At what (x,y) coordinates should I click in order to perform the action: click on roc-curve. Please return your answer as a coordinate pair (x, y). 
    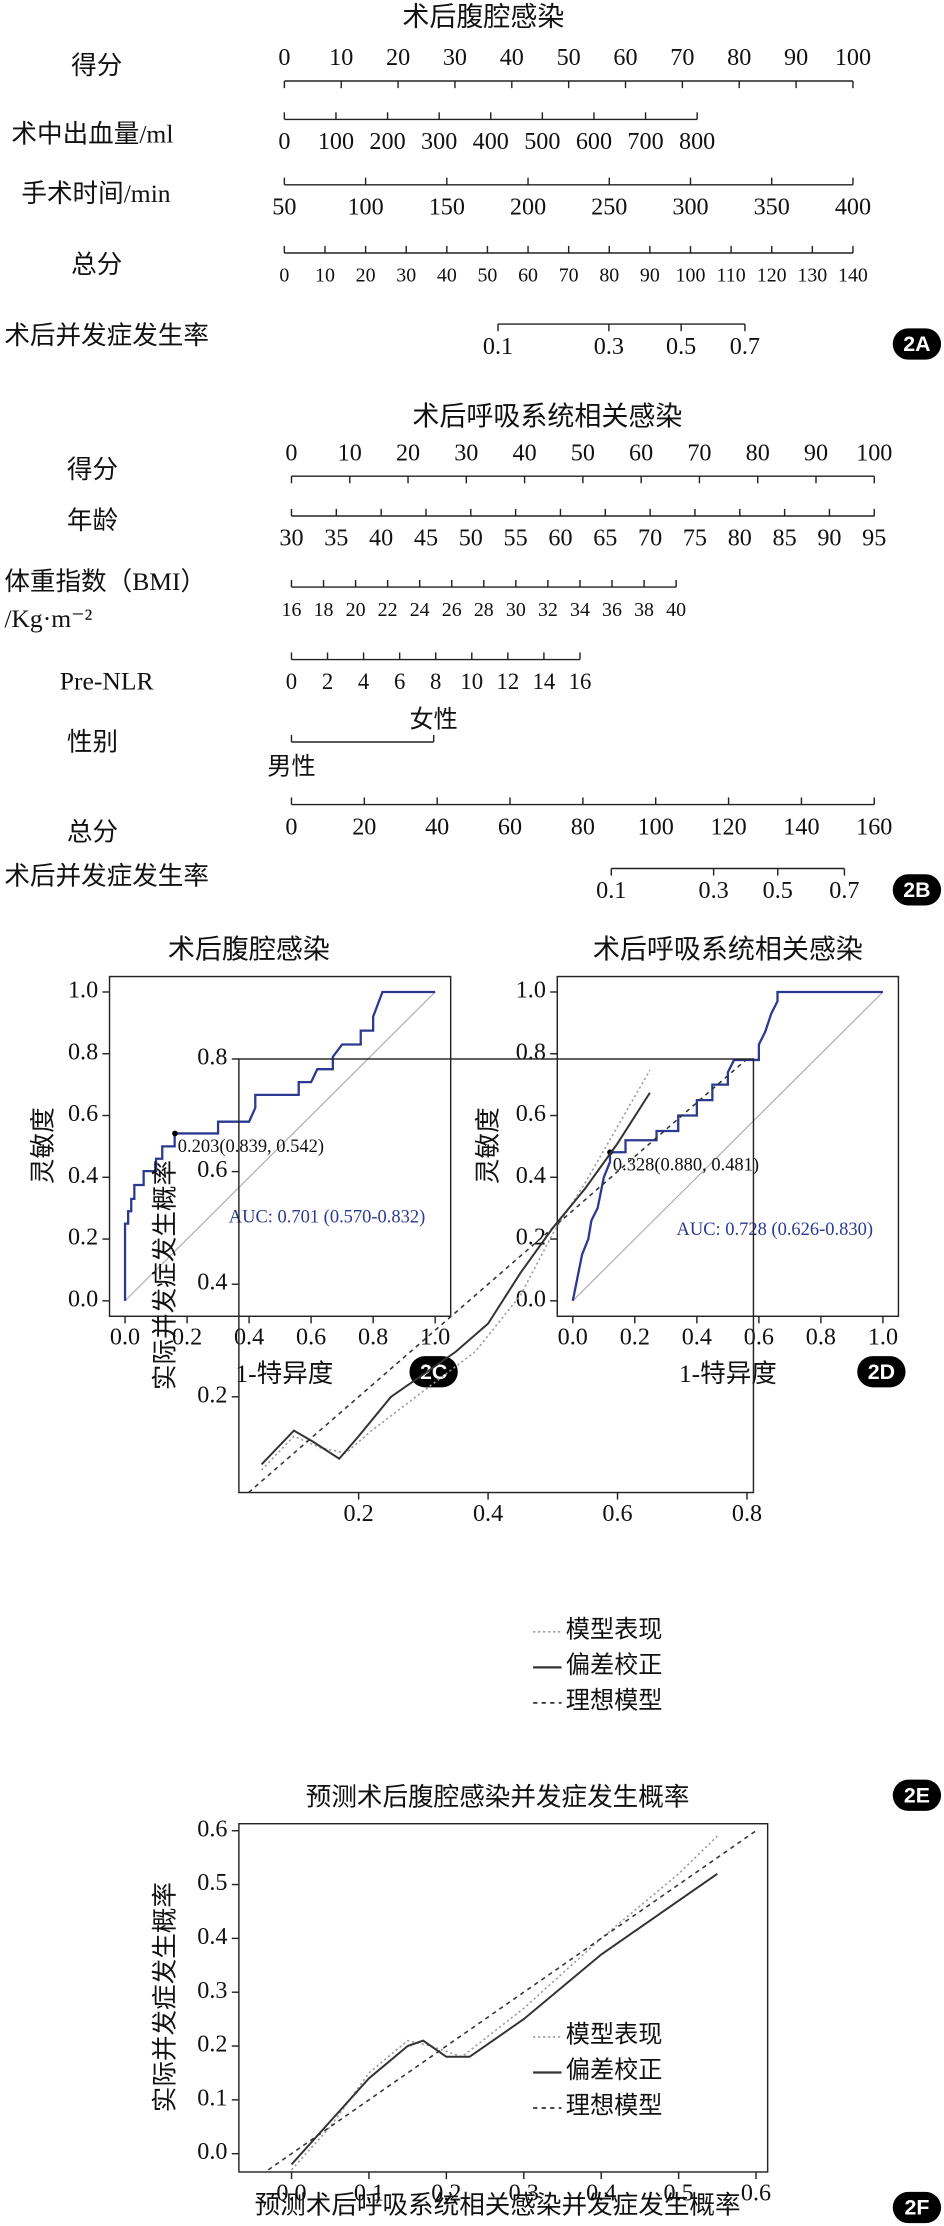
    Looking at the image, I should click on (279, 1145).